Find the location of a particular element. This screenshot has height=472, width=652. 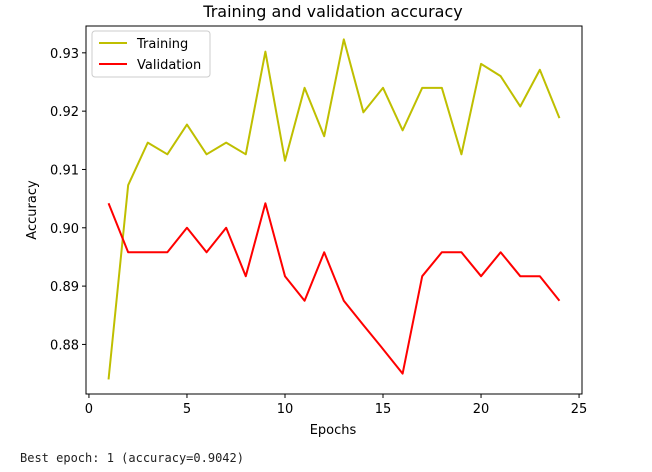

y-tick-label: 0.92 is located at coordinates (64, 112).